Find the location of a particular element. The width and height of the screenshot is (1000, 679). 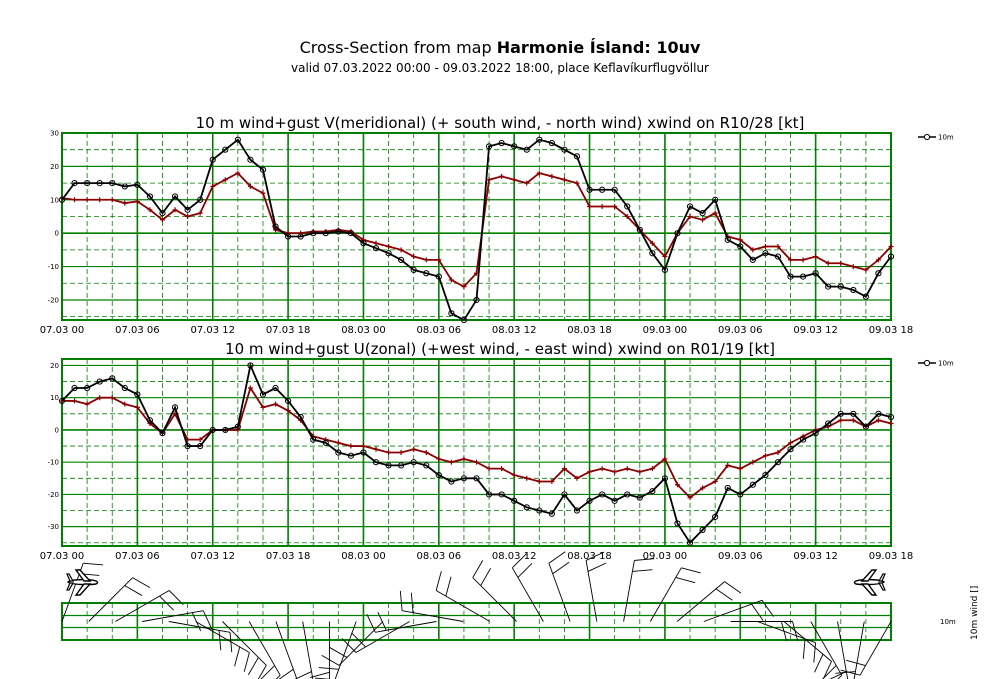

x-tick-label: 07.03 00 is located at coordinates (62, 556).